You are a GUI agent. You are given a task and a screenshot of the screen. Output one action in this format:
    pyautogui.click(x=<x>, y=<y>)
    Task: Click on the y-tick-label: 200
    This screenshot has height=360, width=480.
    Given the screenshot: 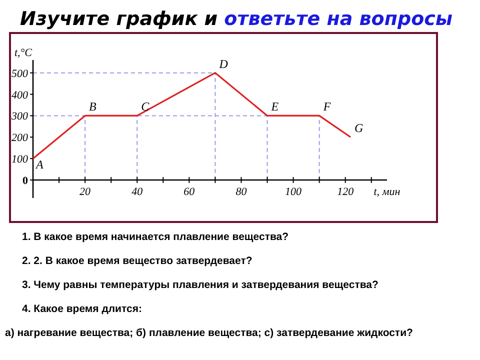 What is the action you would take?
    pyautogui.click(x=20, y=138)
    